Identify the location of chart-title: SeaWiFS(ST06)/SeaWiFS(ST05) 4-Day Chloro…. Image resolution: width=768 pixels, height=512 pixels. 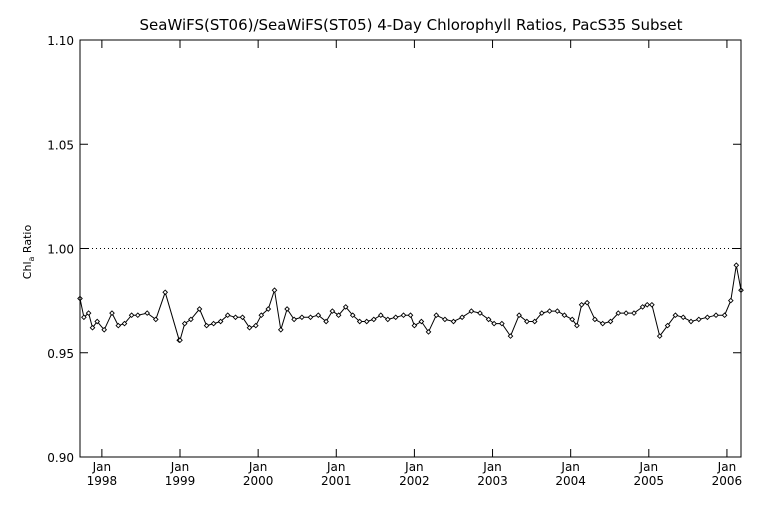
(411, 25).